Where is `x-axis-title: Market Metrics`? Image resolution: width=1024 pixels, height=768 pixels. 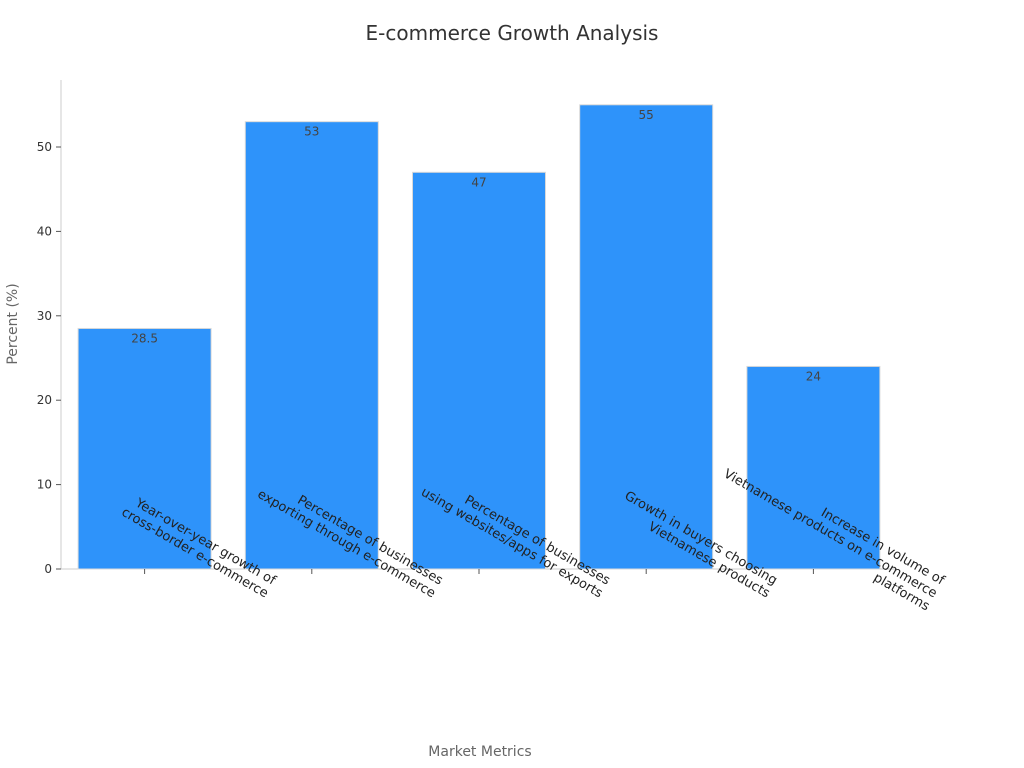
x-axis-title: Market Metrics is located at coordinates (479, 752).